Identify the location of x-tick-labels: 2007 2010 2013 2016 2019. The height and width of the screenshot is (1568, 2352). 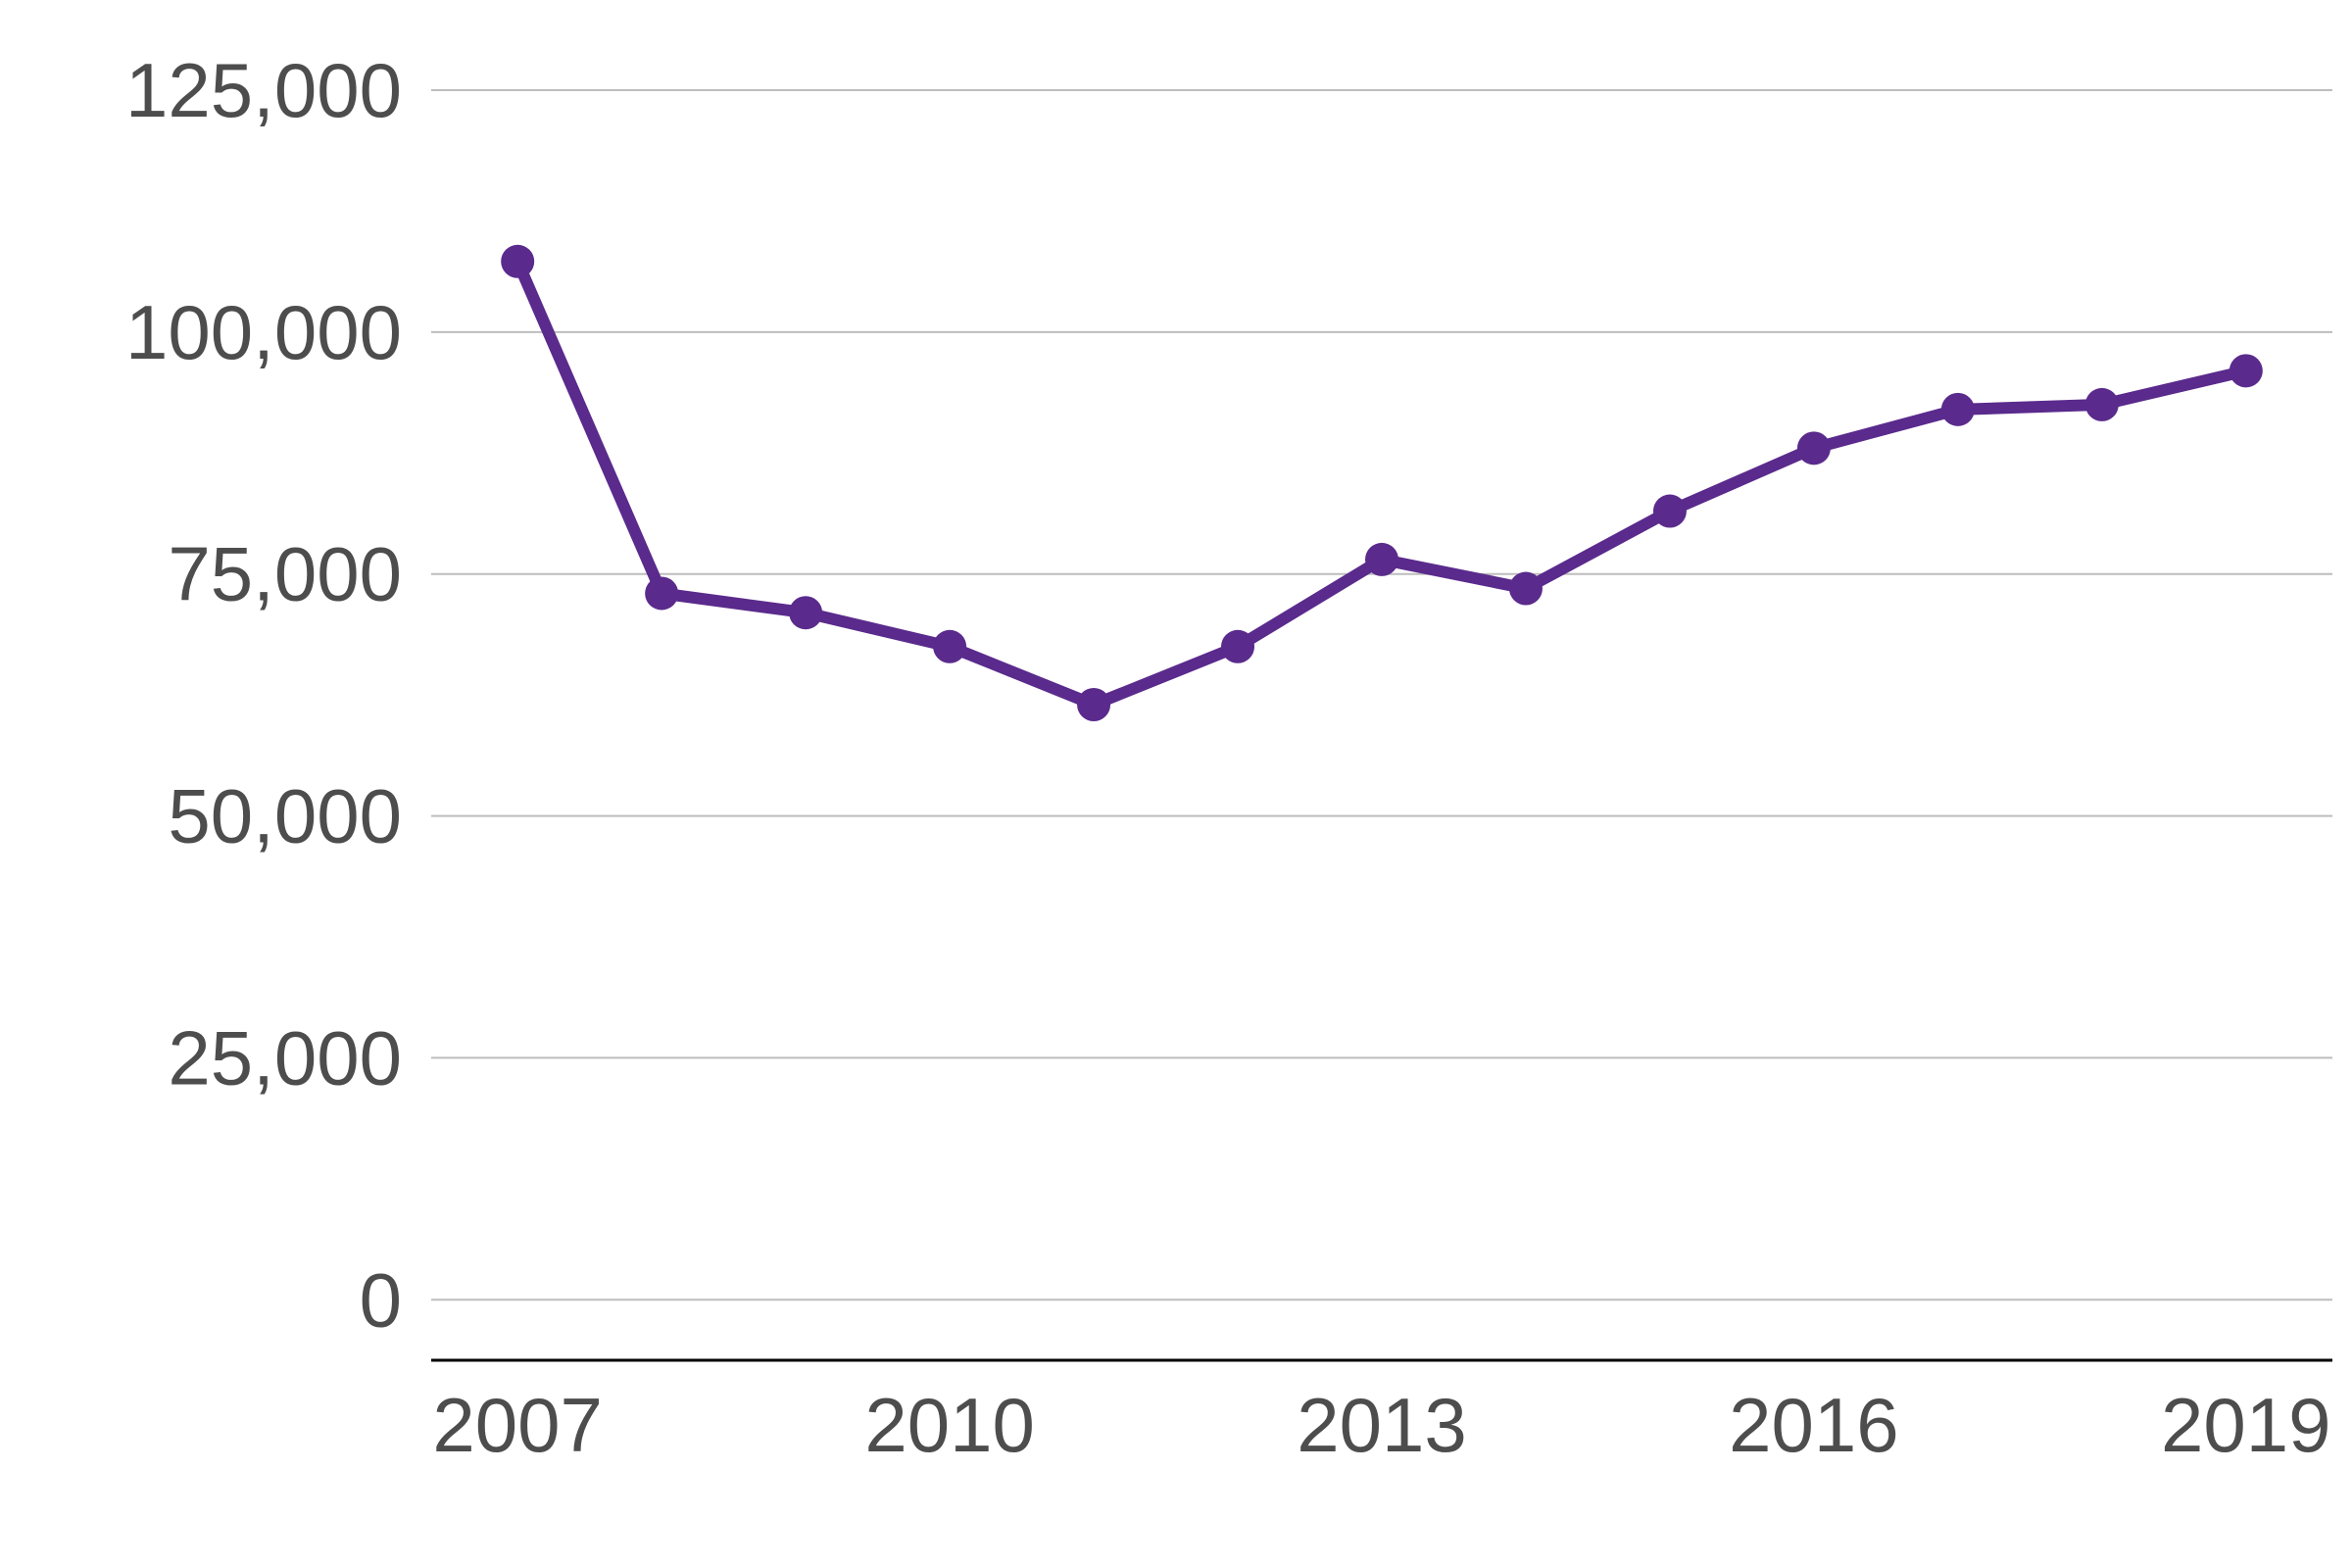
(1381, 1425).